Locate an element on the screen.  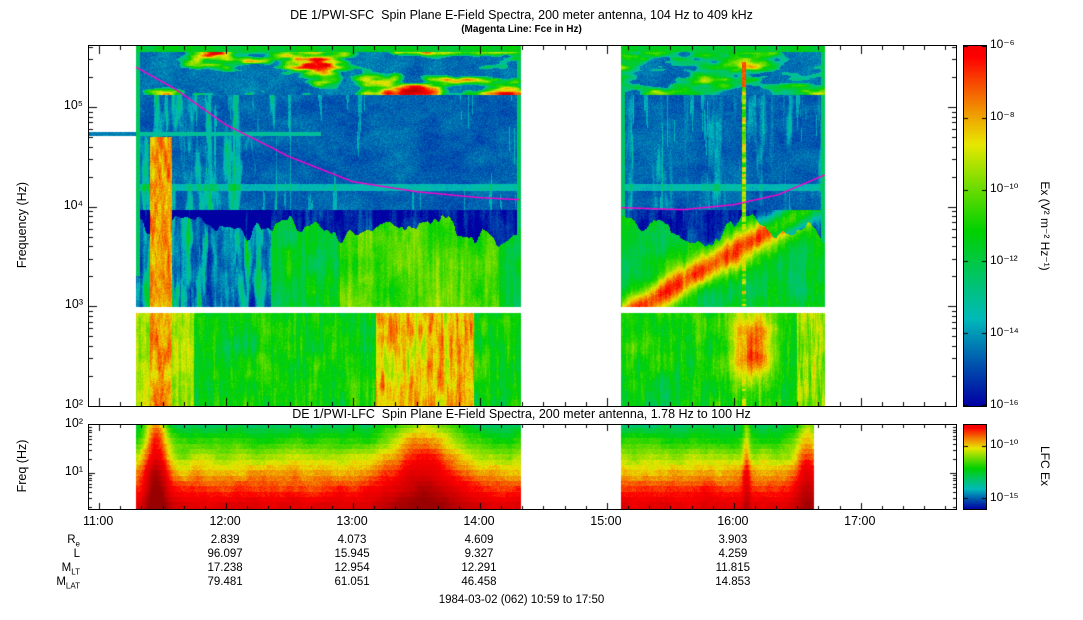
orbit-param-label: MLAT is located at coordinates (68, 583).